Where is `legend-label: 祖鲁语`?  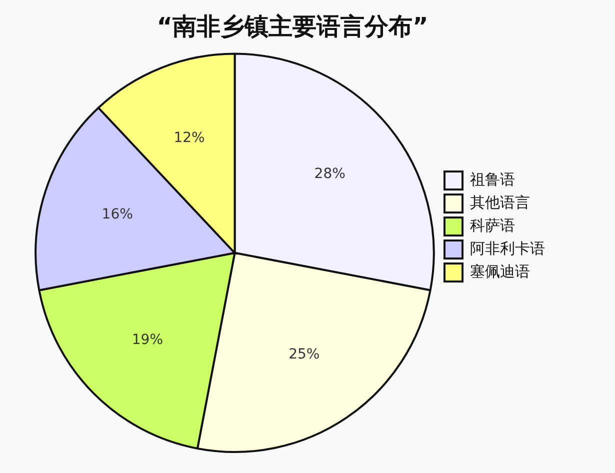 legend-label: 祖鲁语 is located at coordinates (492, 179).